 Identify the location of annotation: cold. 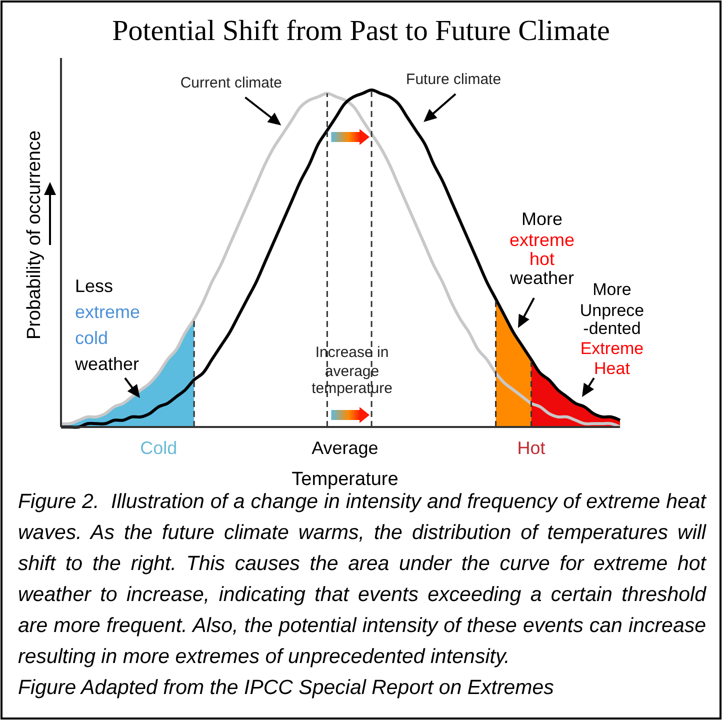
(91, 338).